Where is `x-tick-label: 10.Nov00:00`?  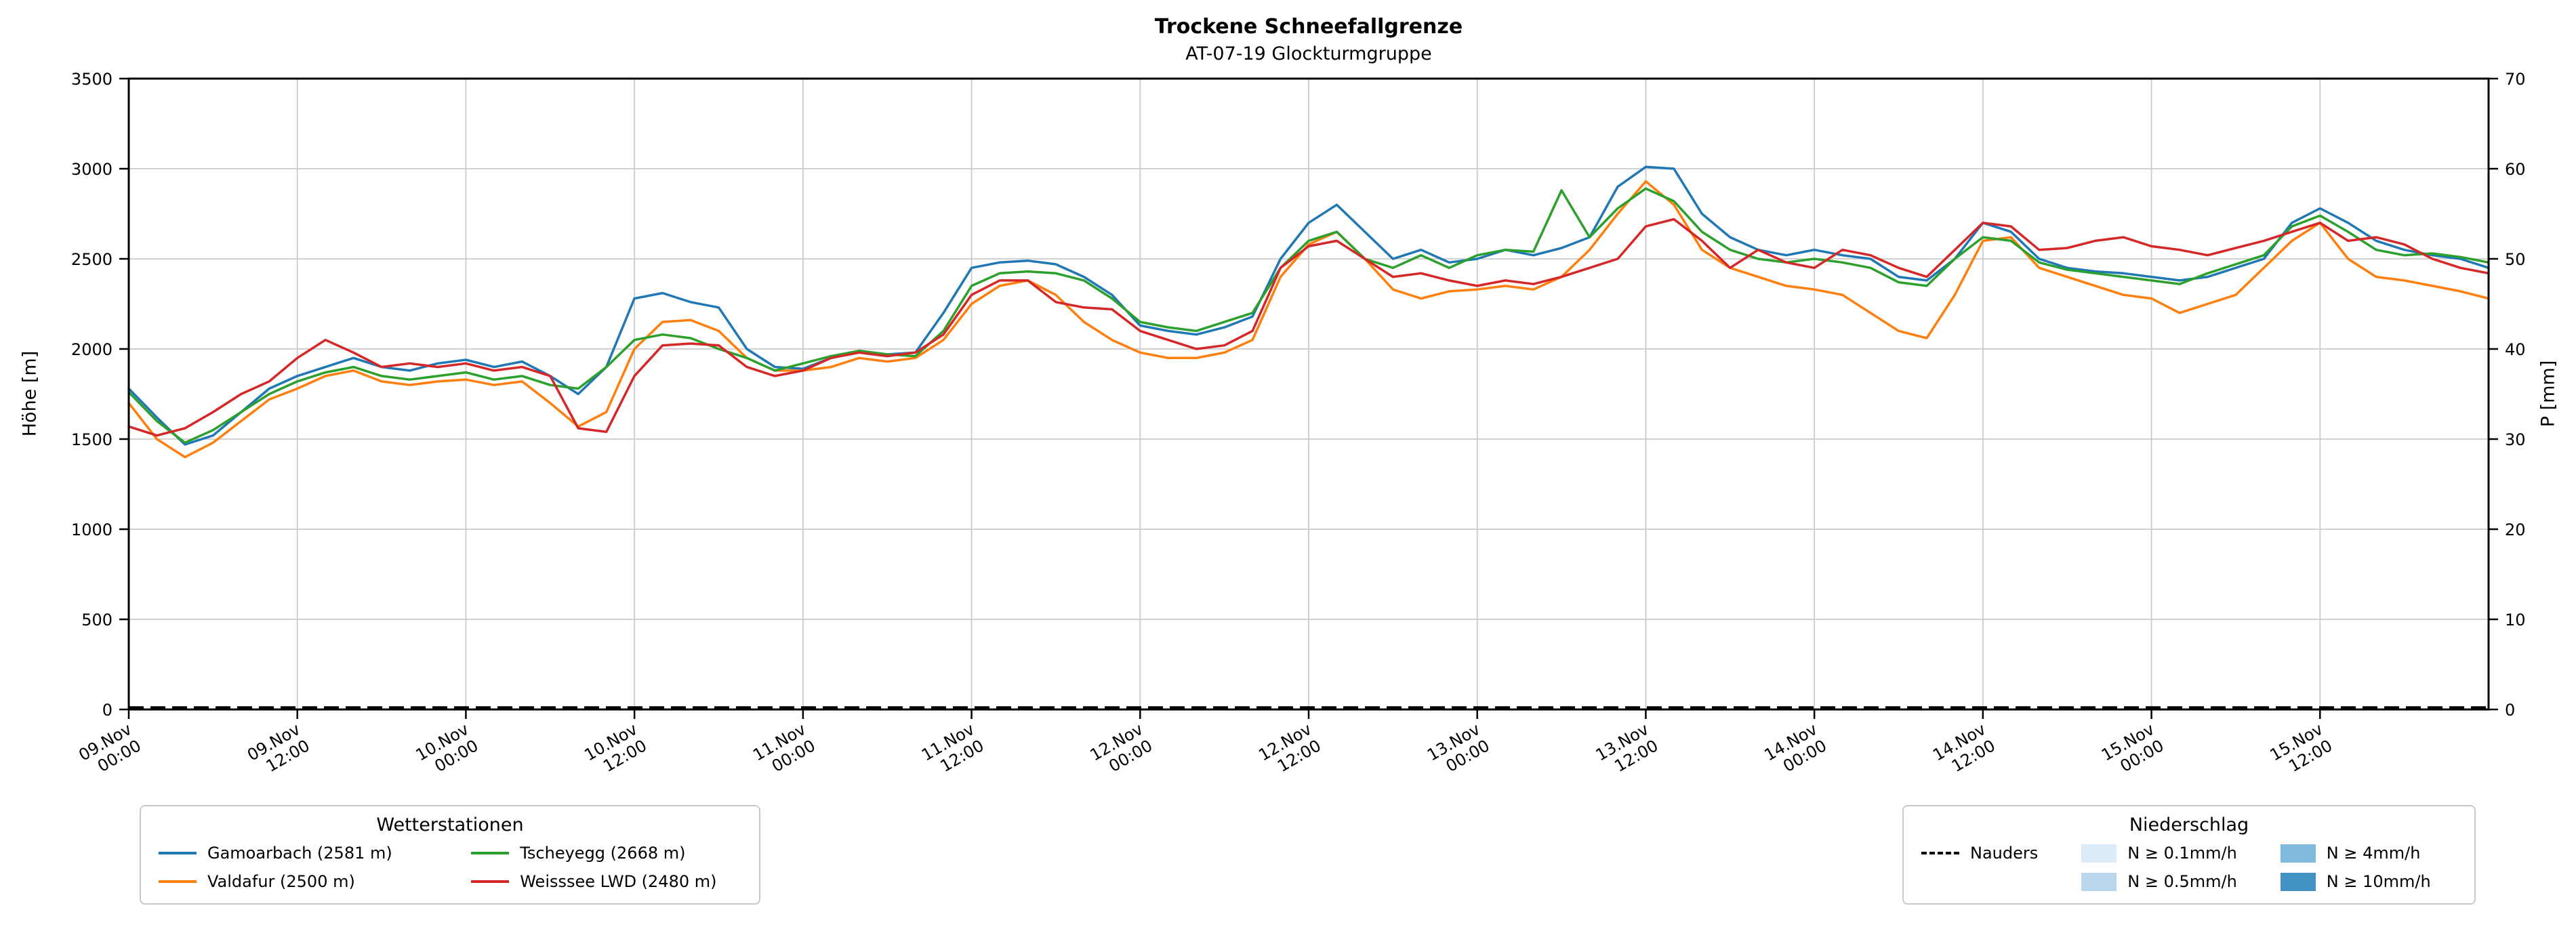
x-tick-label: 10.Nov00:00 is located at coordinates (447, 750).